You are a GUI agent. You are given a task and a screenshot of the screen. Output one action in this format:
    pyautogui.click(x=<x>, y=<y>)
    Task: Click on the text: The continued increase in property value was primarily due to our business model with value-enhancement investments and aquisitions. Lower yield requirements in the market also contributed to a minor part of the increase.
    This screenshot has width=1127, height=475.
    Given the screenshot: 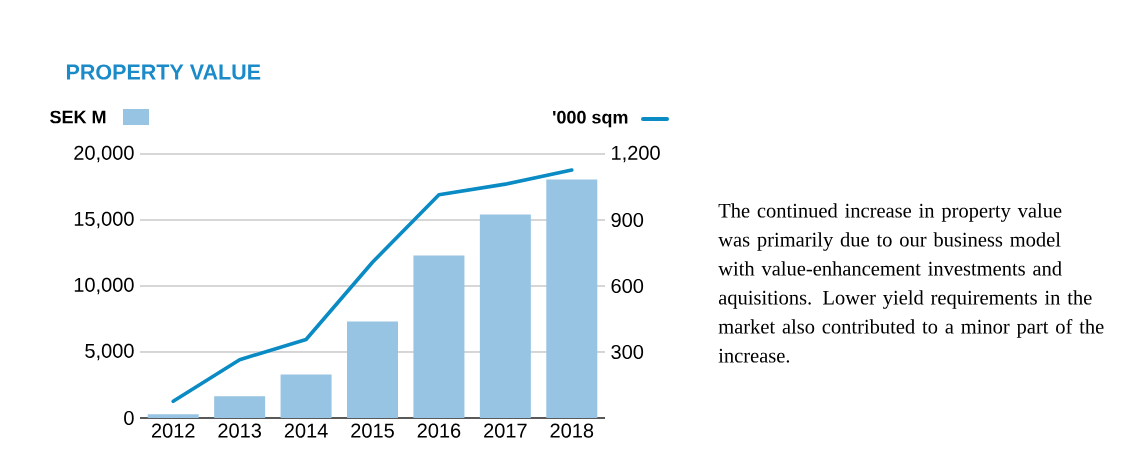 What is the action you would take?
    pyautogui.click(x=911, y=283)
    